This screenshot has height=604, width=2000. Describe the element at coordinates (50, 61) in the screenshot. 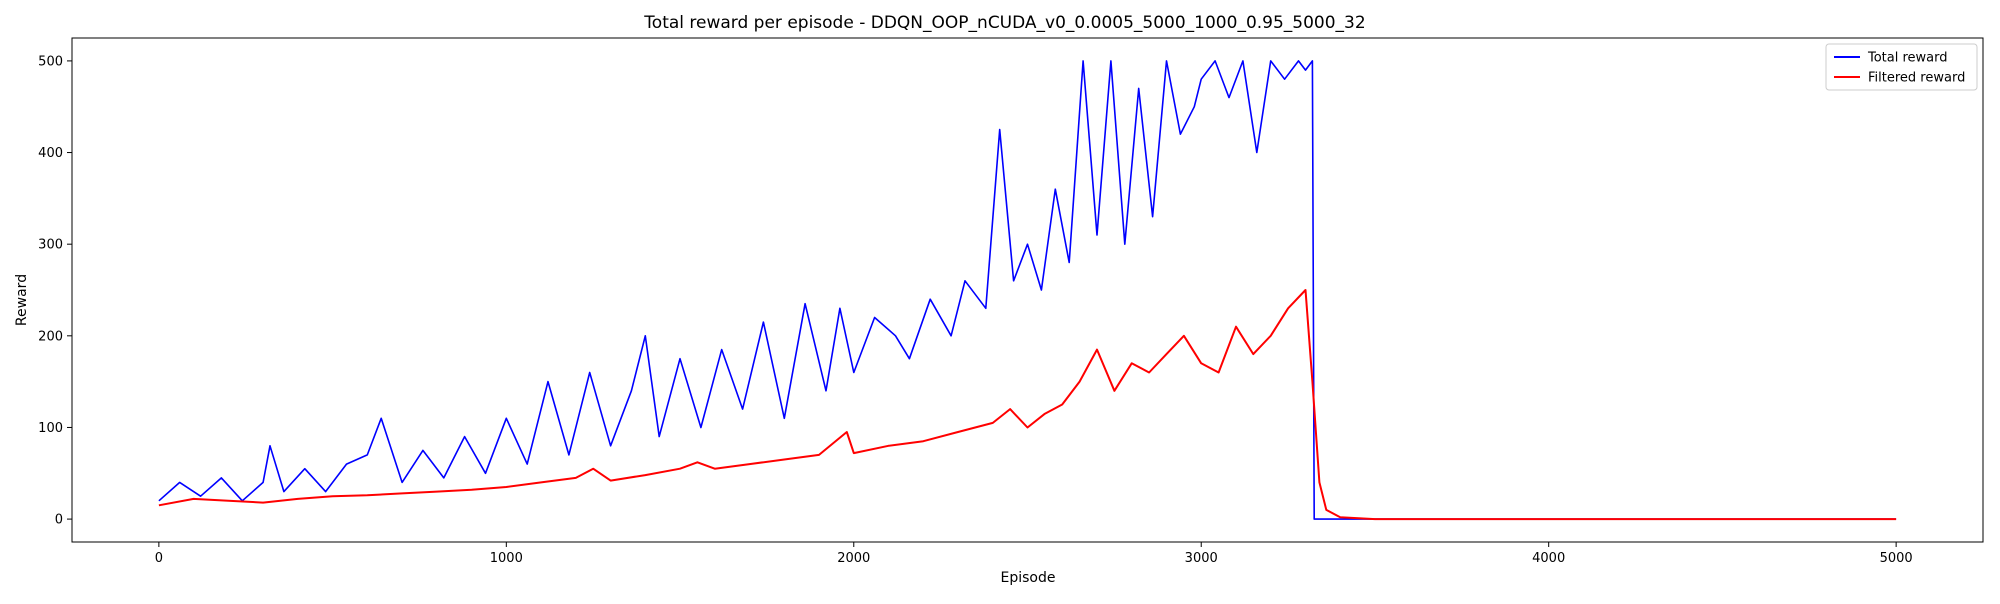

I see `y-tick-label: 500` at that location.